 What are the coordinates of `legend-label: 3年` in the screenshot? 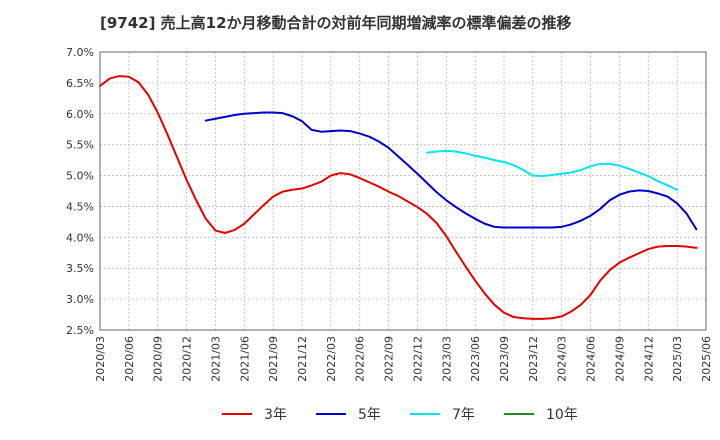 It's located at (275, 415).